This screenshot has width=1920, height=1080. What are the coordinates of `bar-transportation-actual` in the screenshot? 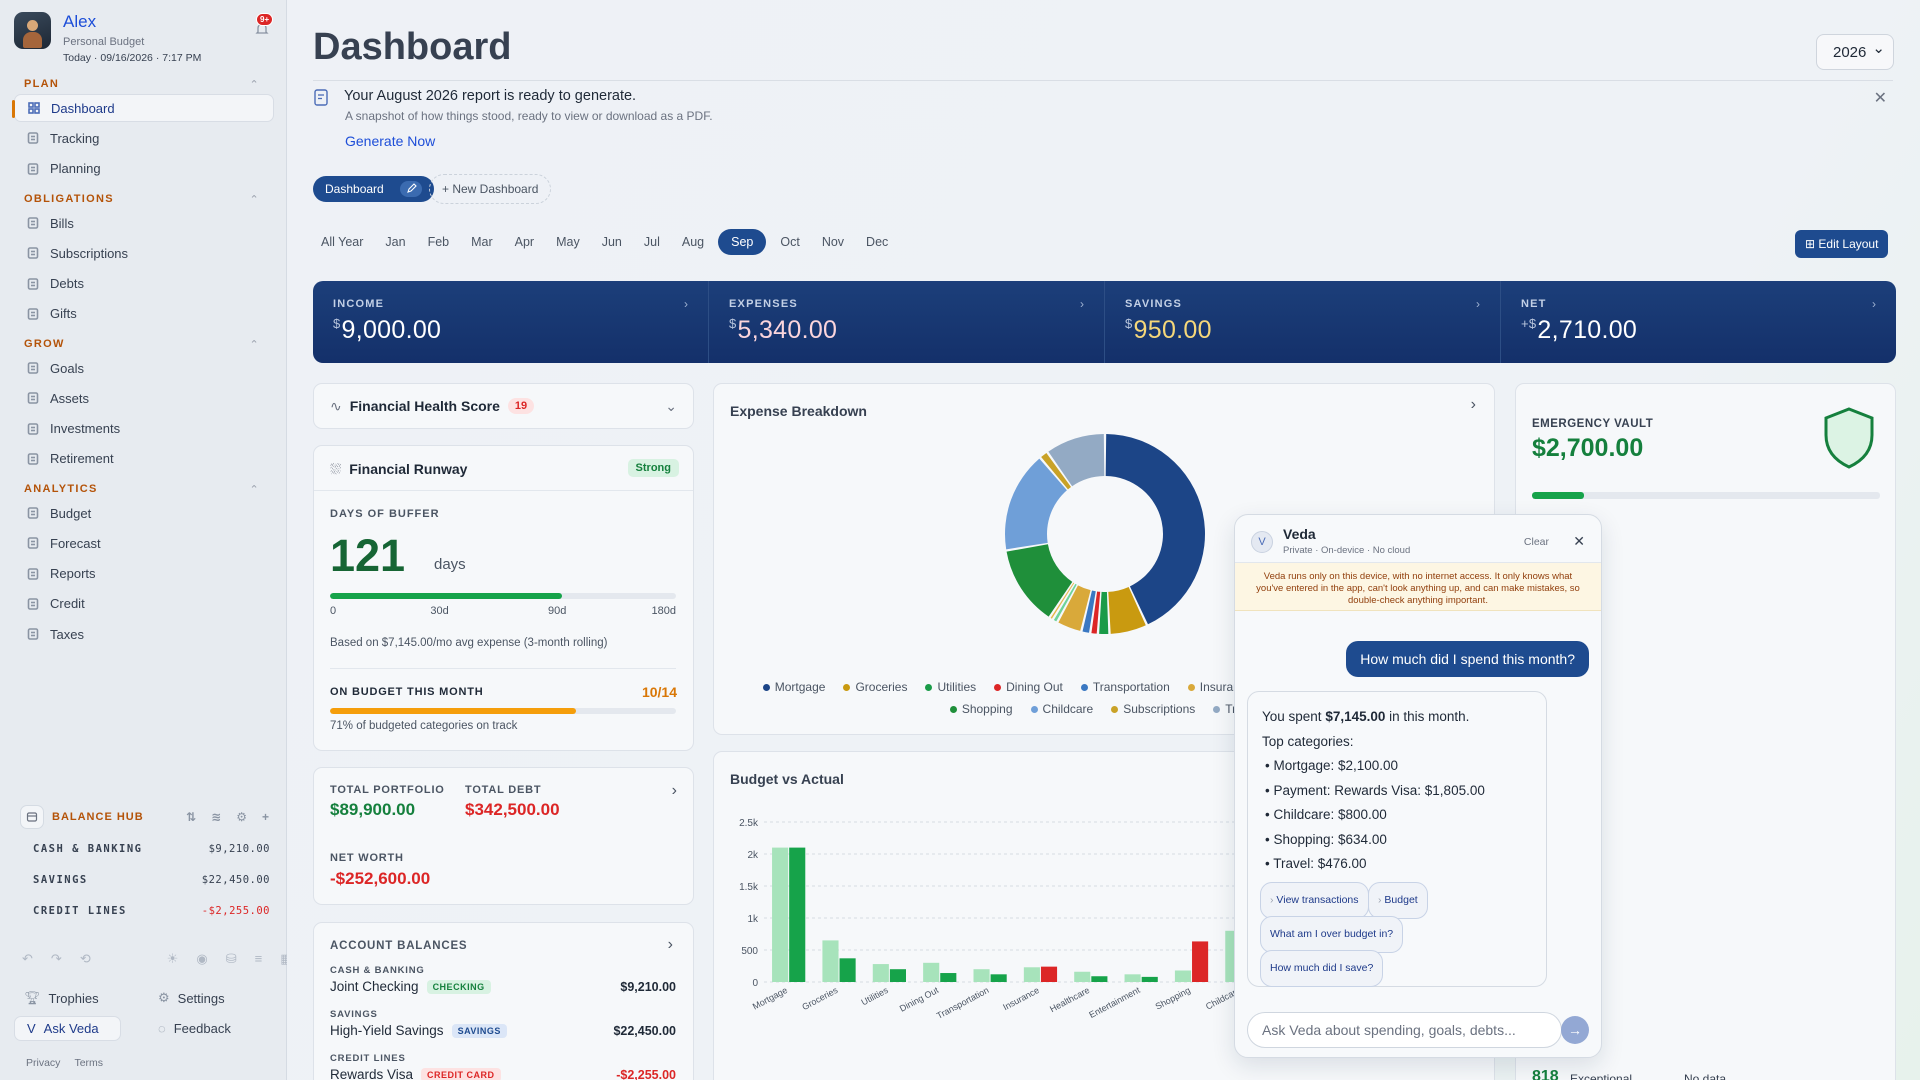 It's located at (998, 978).